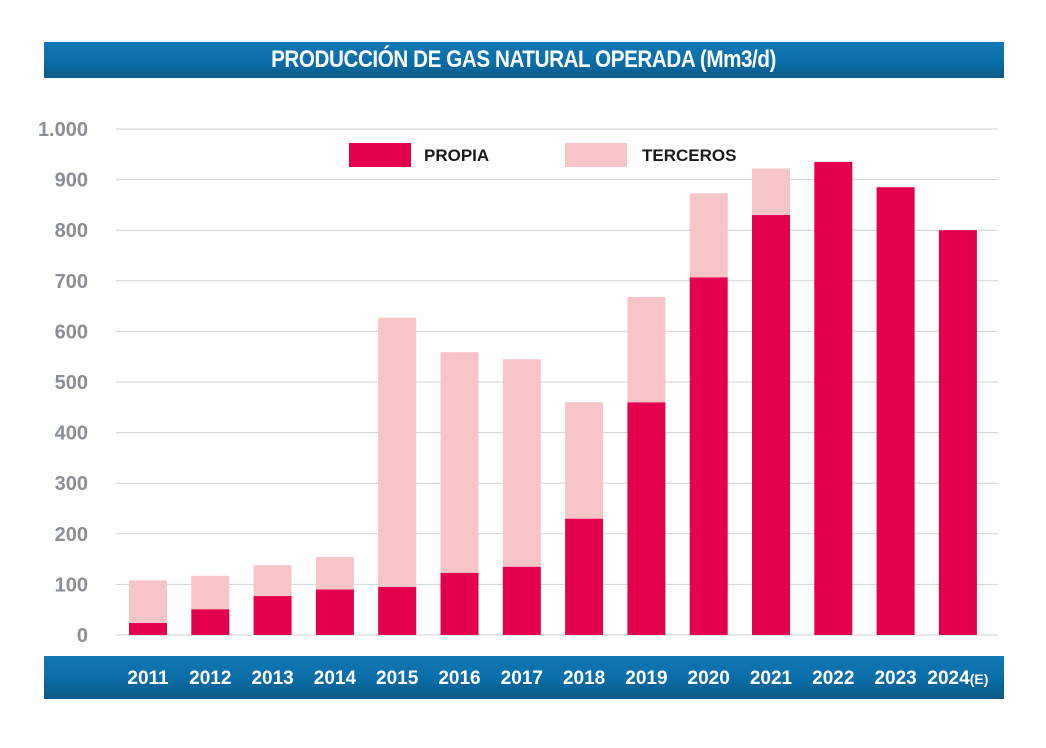 The height and width of the screenshot is (748, 1046). What do you see at coordinates (71, 535) in the screenshot?
I see `y-tick-label: 200` at bounding box center [71, 535].